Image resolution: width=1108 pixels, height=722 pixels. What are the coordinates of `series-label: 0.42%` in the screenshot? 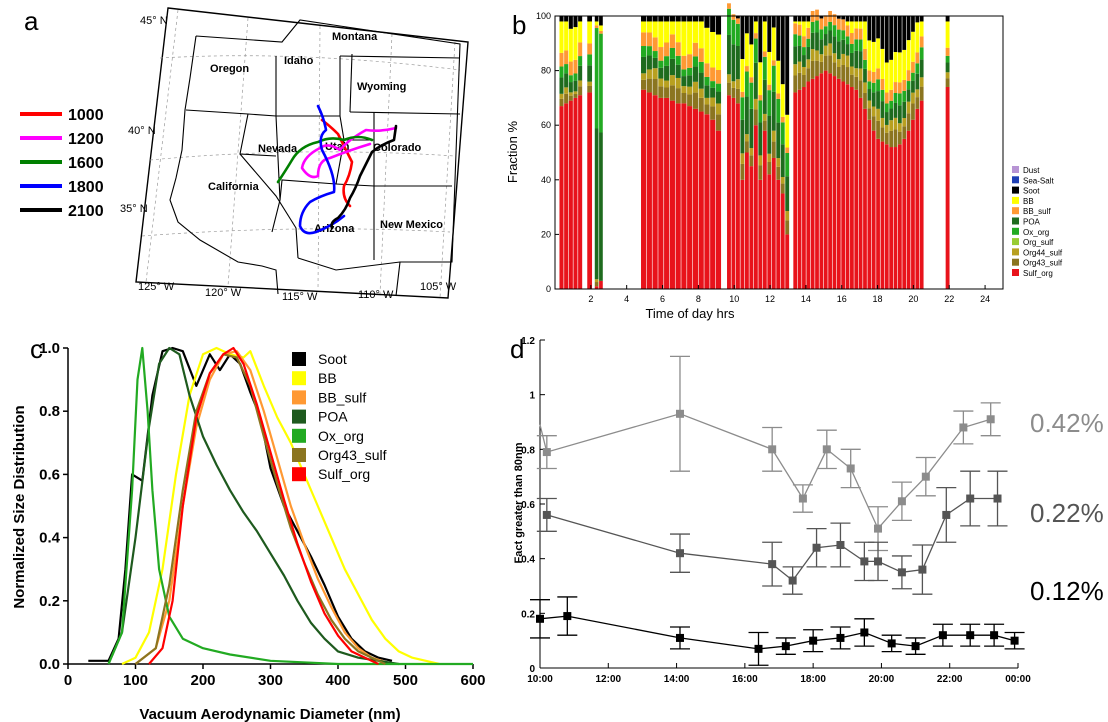 It's located at (1067, 423).